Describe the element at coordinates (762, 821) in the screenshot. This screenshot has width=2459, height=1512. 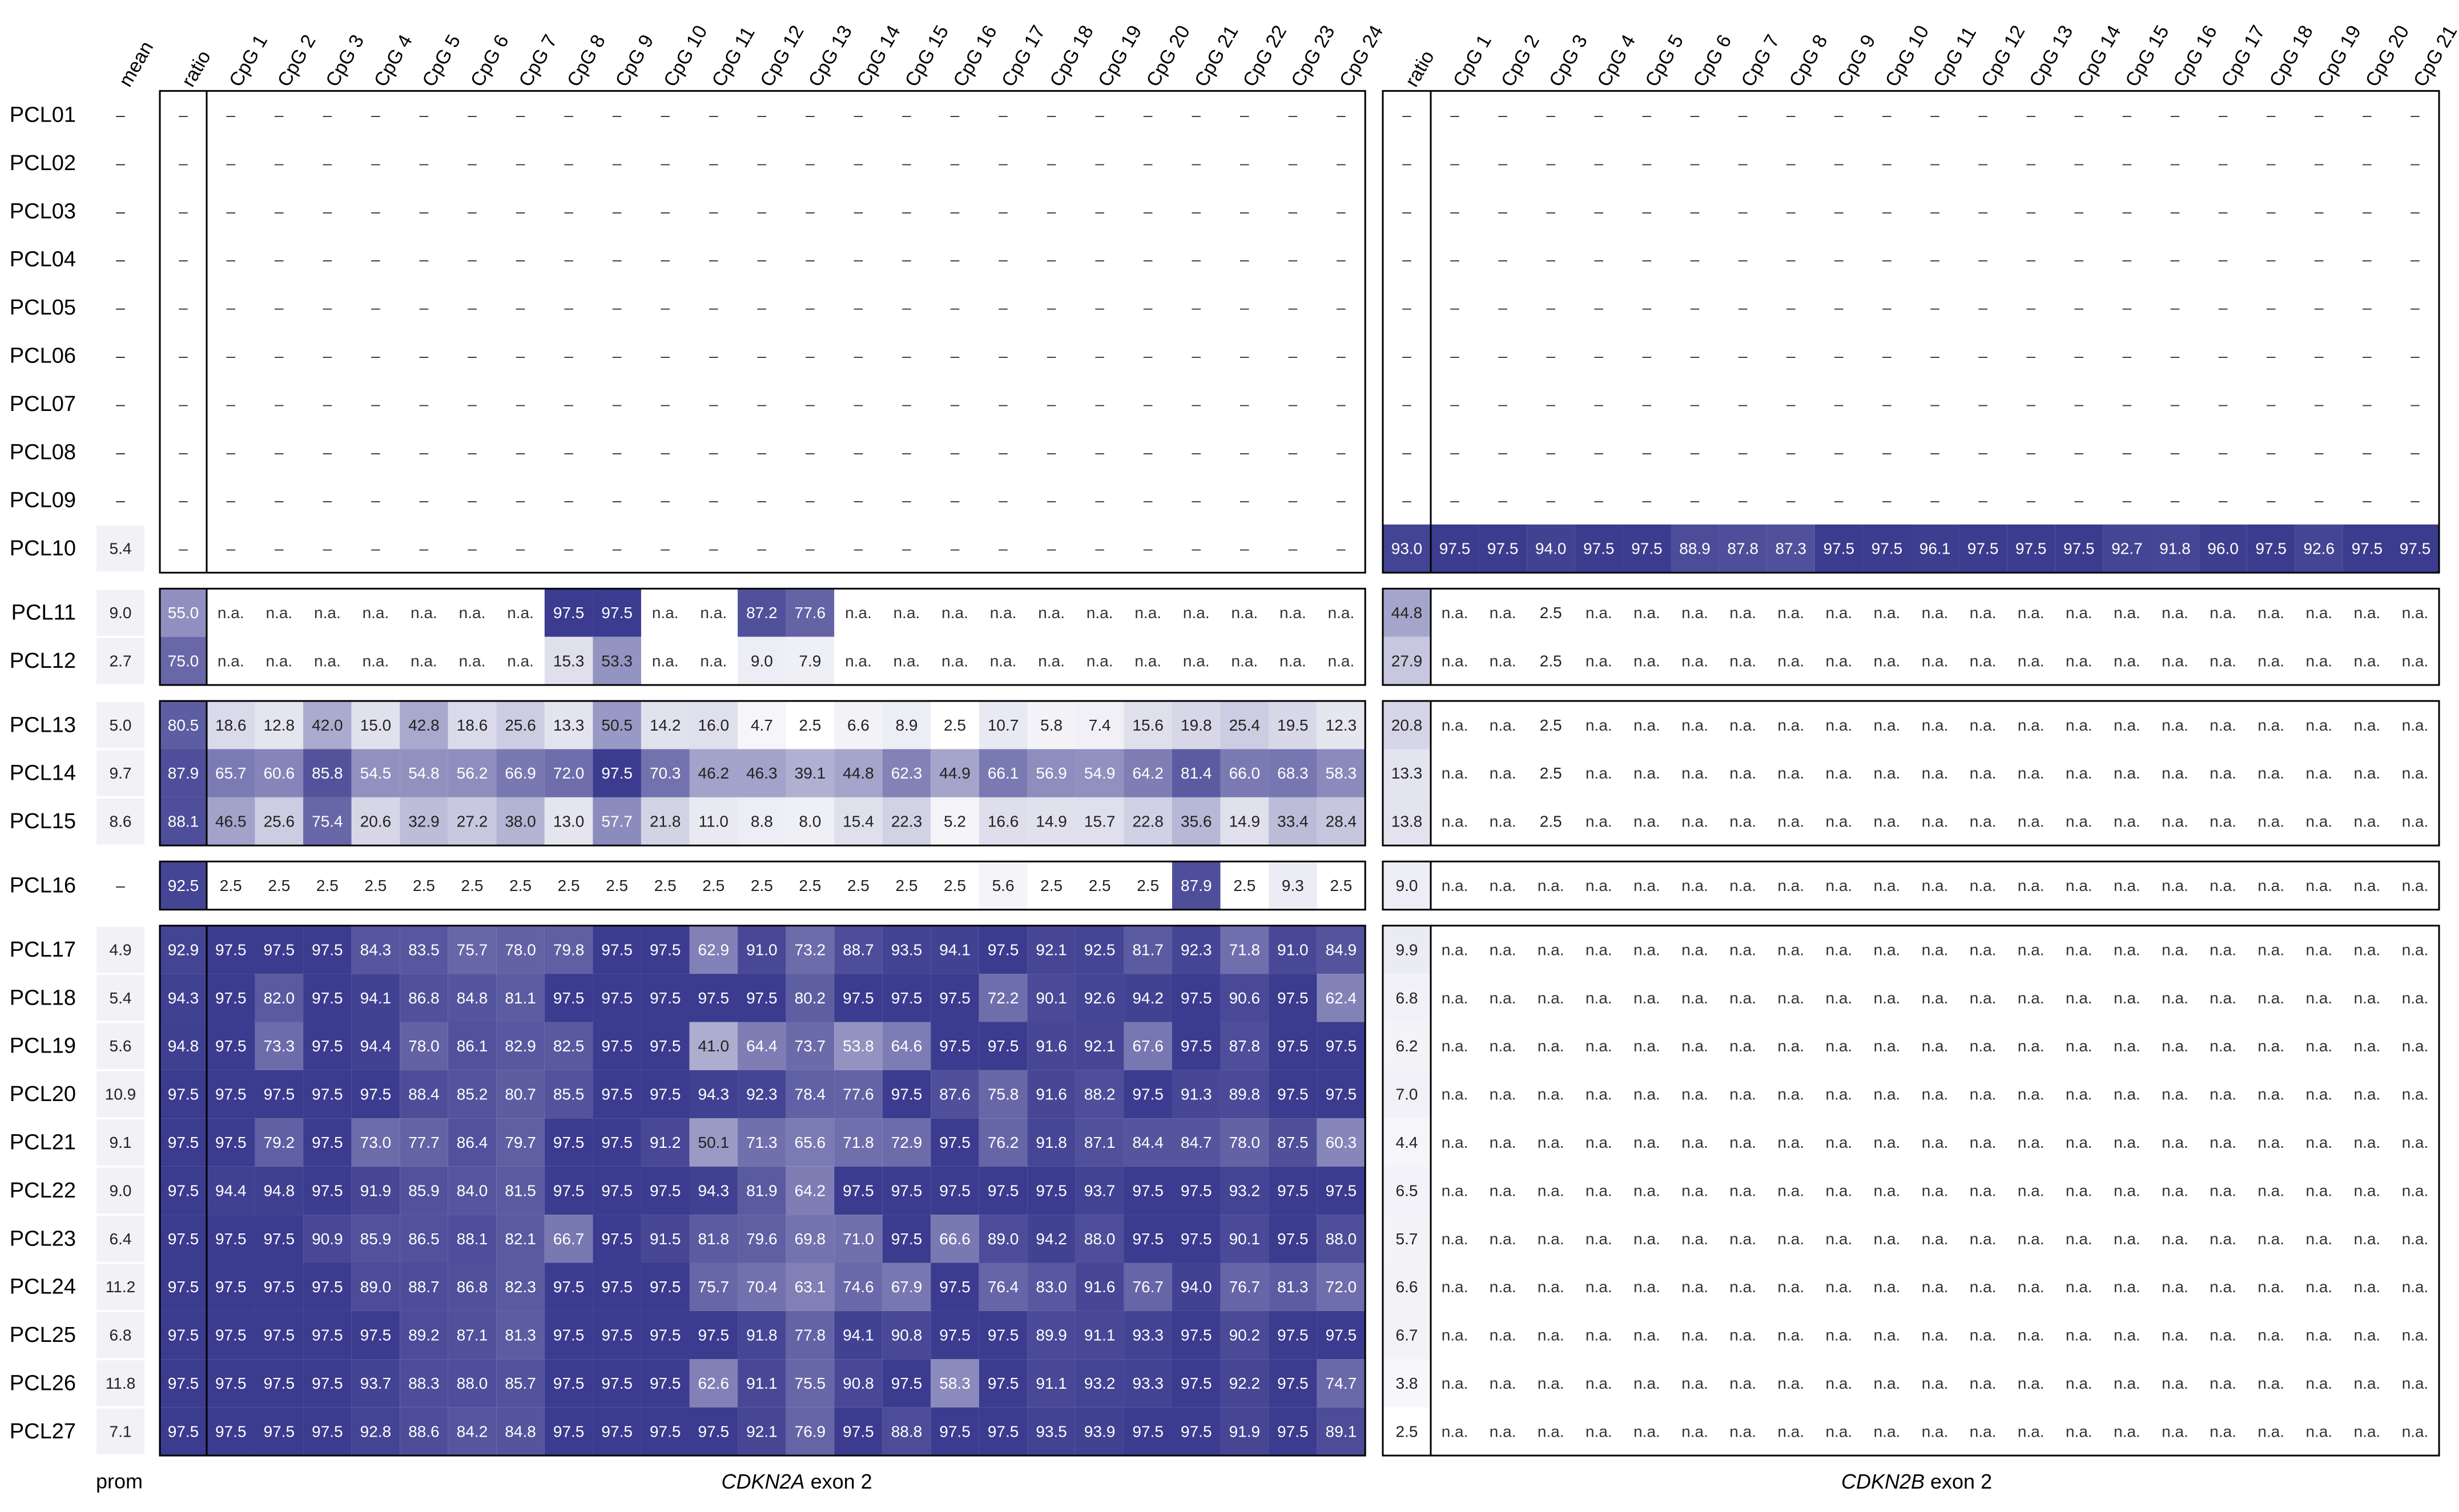
I see `pcl15-cdkn2a-cpg12-cell` at that location.